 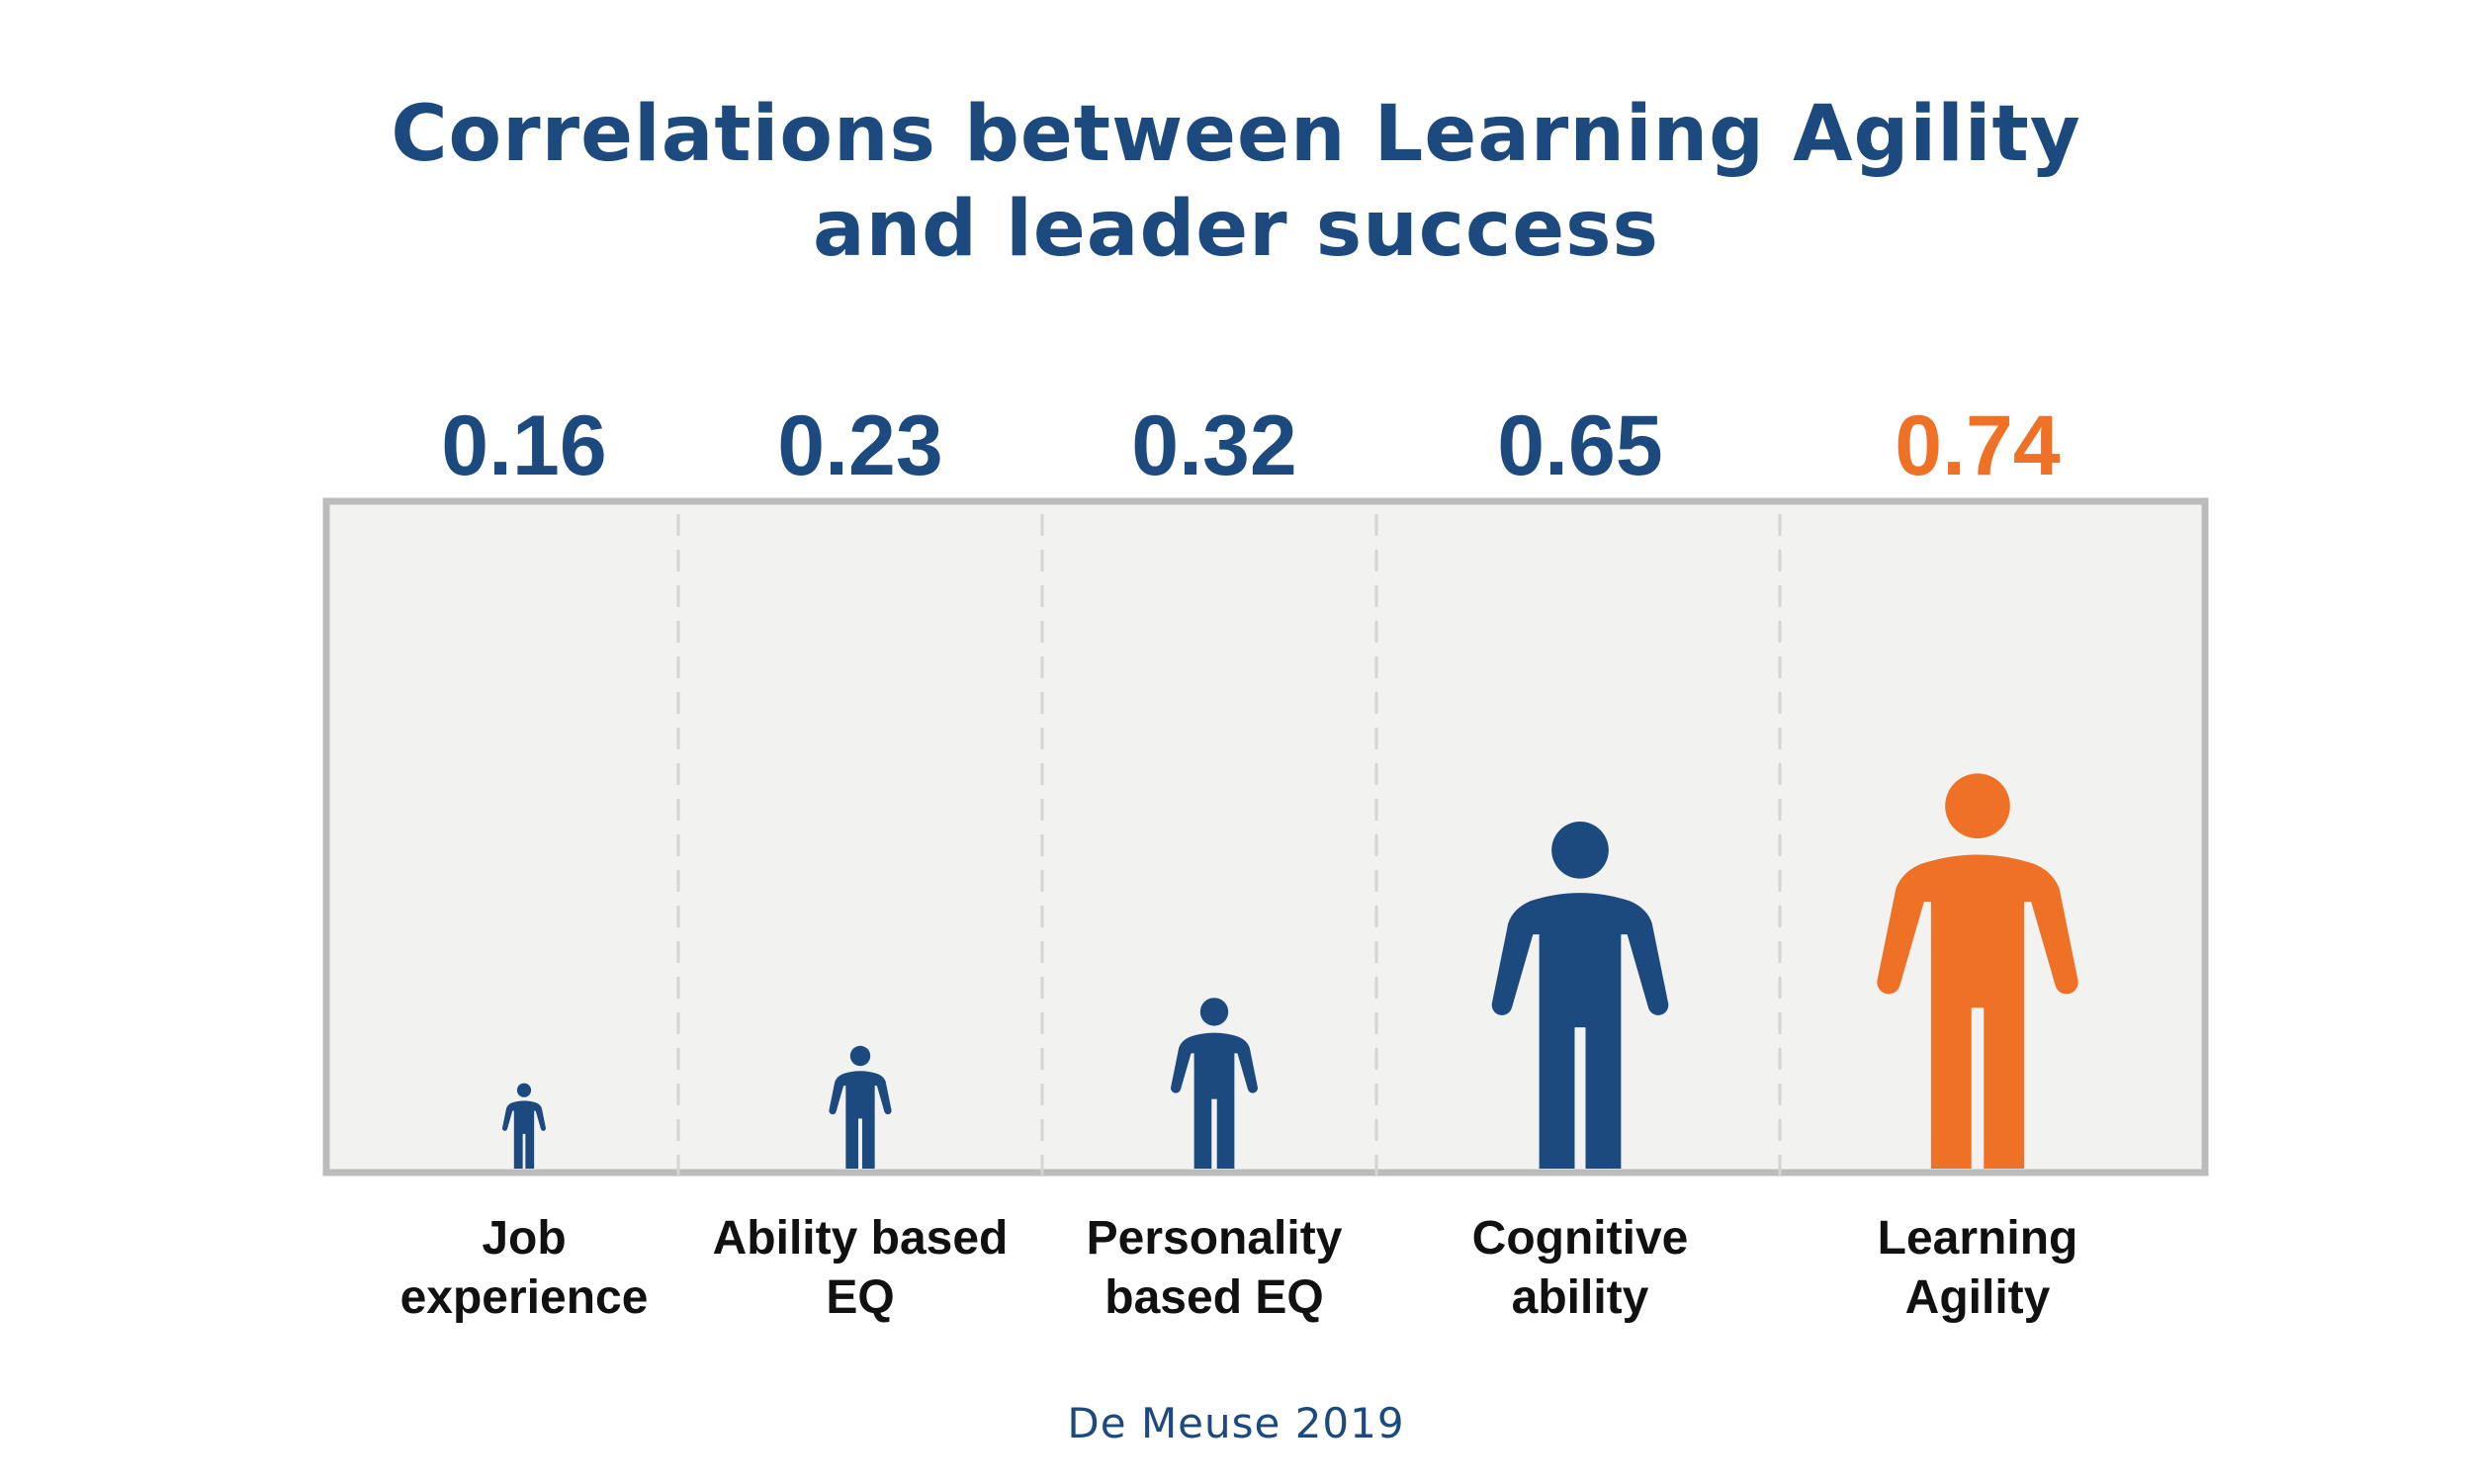 I want to click on value-label-5: 0.74, so click(x=1978, y=445).